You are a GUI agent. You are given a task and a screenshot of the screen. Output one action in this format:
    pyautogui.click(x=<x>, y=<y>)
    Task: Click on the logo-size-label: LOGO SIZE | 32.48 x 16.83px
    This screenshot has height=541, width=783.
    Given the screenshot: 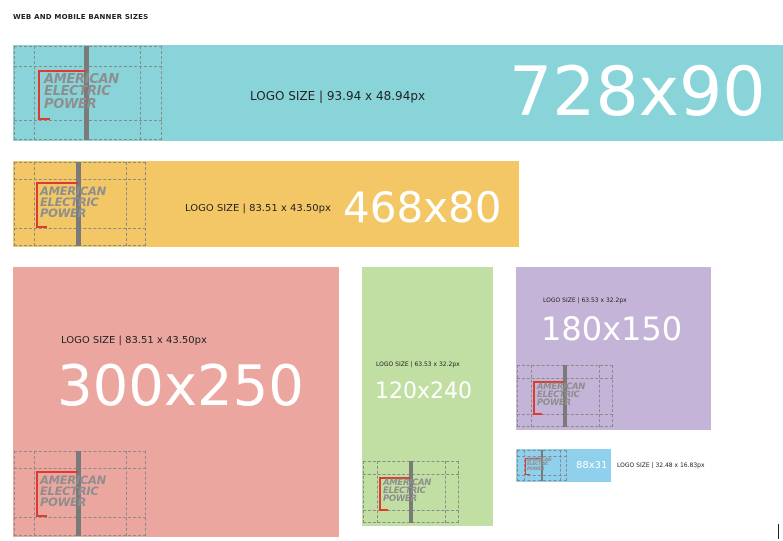 What is the action you would take?
    pyautogui.click(x=661, y=465)
    